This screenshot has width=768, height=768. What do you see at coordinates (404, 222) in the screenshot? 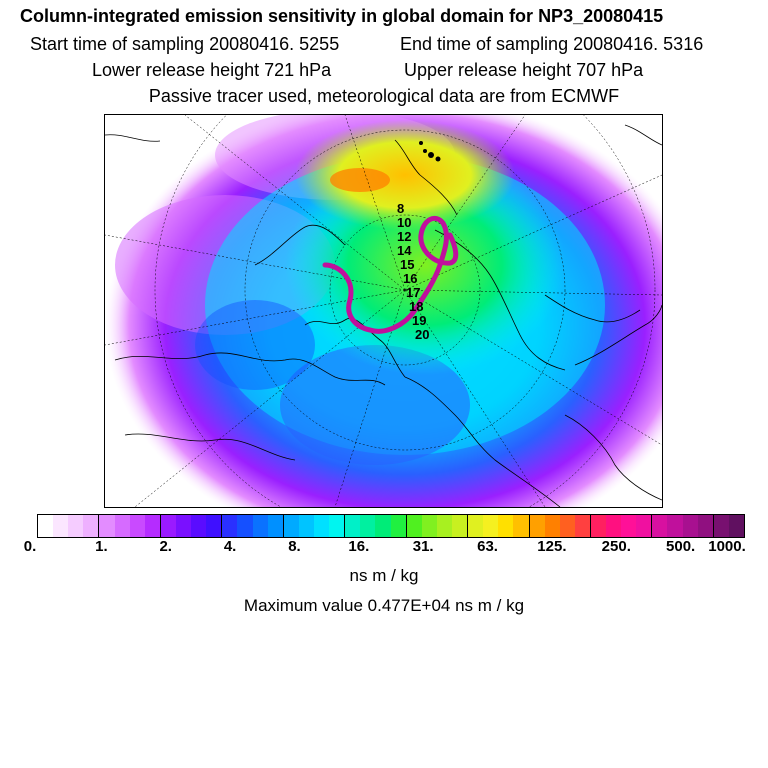
I see `trajectory-time-label: 10` at bounding box center [404, 222].